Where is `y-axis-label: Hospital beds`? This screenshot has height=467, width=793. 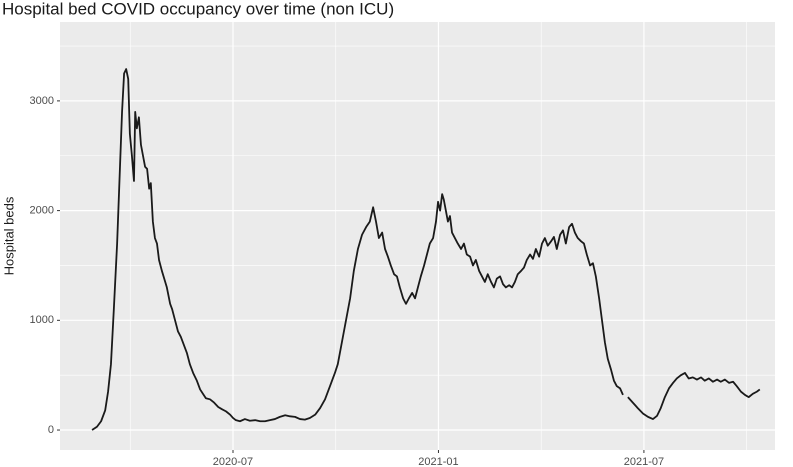 y-axis-label: Hospital beds is located at coordinates (8, 235).